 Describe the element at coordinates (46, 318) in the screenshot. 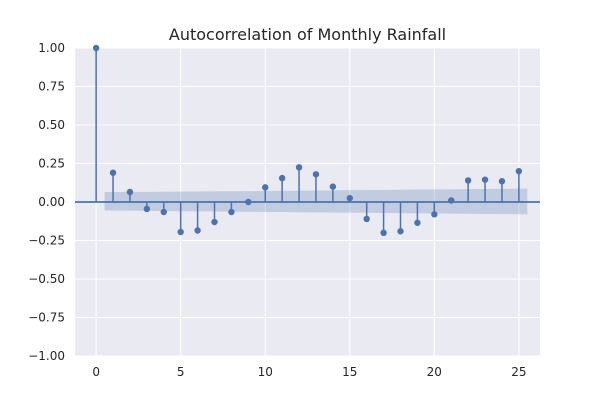

I see `y-tick-label: −0.75` at that location.